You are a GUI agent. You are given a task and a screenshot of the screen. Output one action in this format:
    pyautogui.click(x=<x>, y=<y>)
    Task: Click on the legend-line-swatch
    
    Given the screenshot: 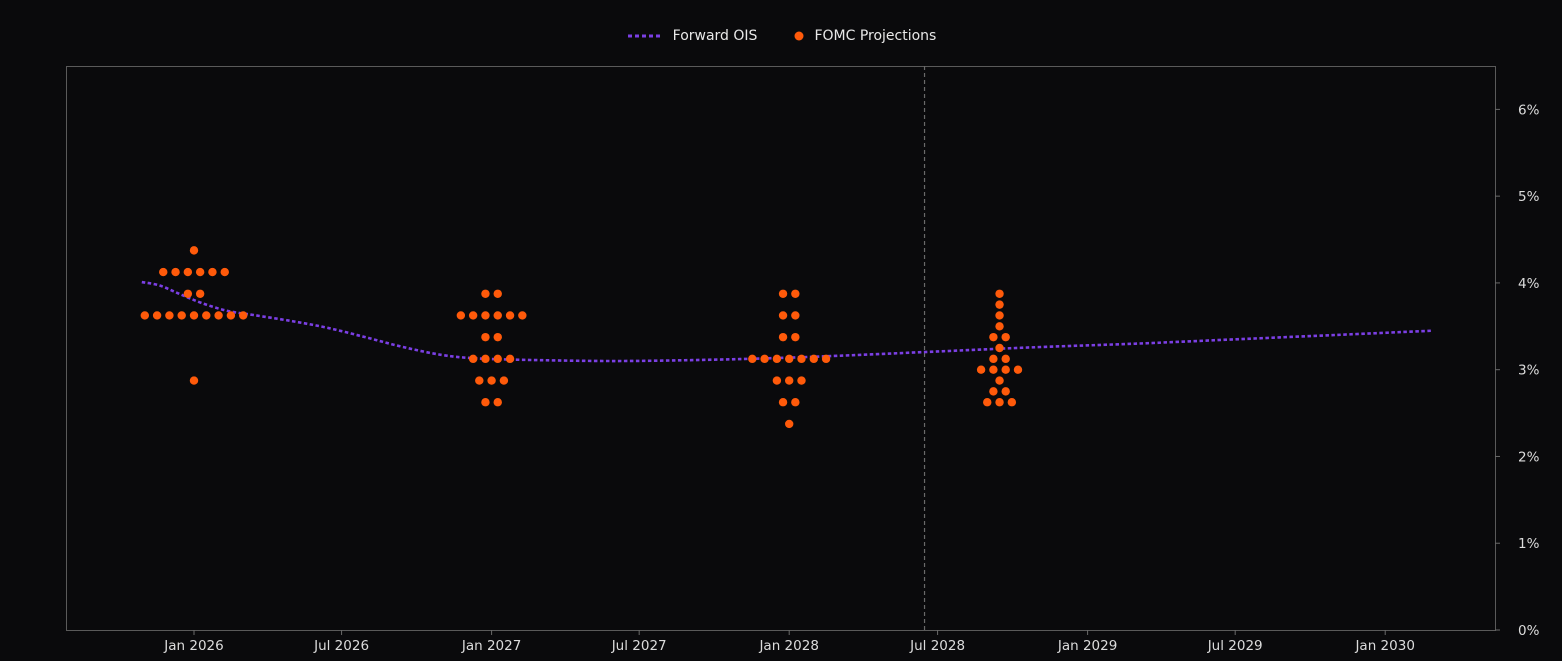 What is the action you would take?
    pyautogui.click(x=644, y=36)
    